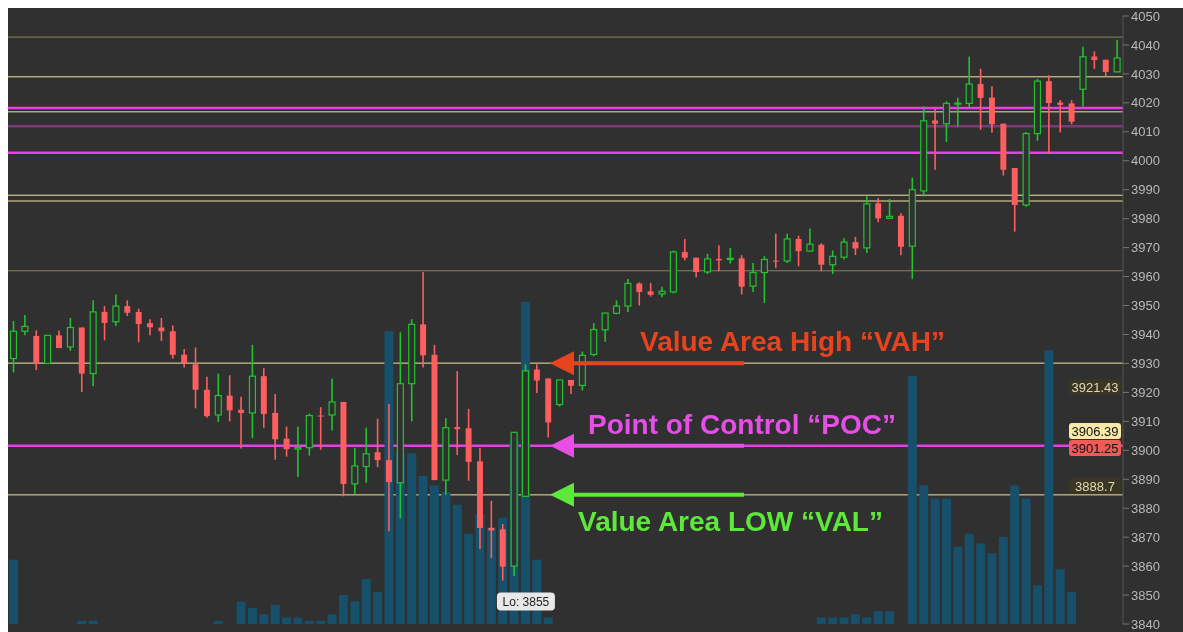 The height and width of the screenshot is (632, 1183). What do you see at coordinates (730, 521) in the screenshot?
I see `annotation: Value Area LOW “VAL”` at bounding box center [730, 521].